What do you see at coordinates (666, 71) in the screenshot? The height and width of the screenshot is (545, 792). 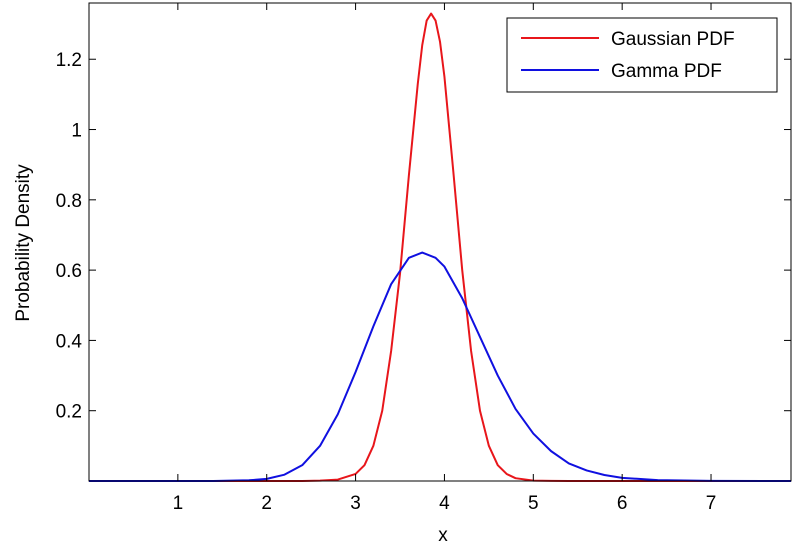 I see `legend-label-gamma: Gamma PDF` at bounding box center [666, 71].